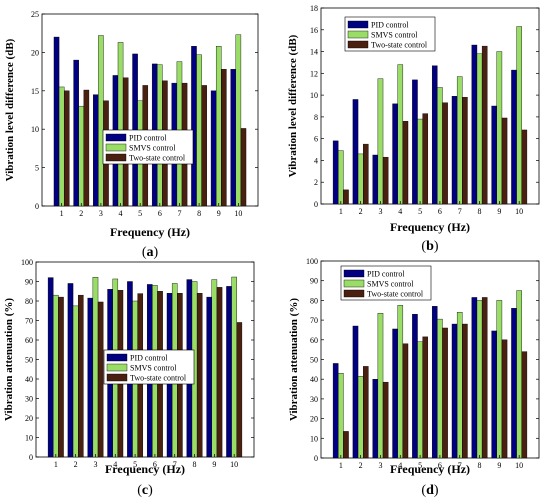  Describe the element at coordinates (150, 252) in the screenshot. I see `panel-label: (a)` at that location.